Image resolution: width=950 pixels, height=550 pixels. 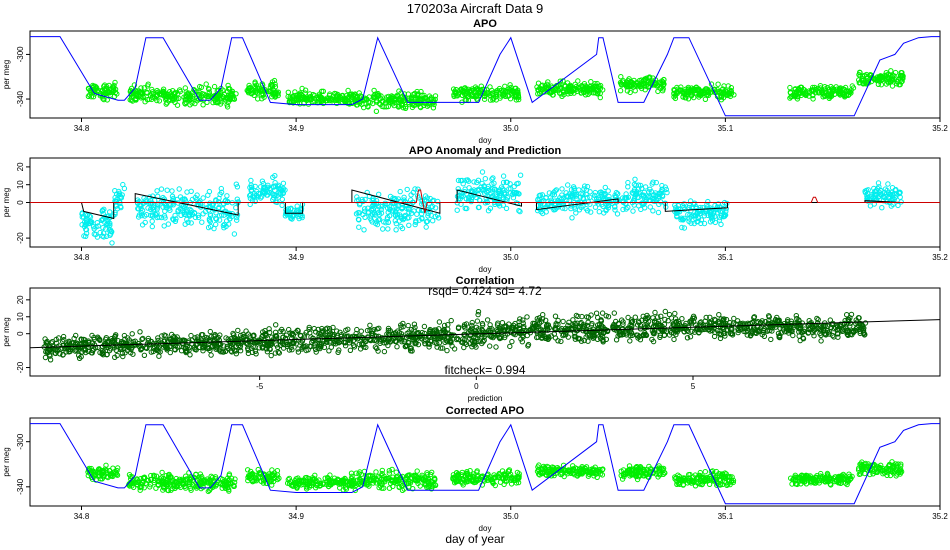 I want to click on panel-title: Corrected APO, so click(x=485, y=411).